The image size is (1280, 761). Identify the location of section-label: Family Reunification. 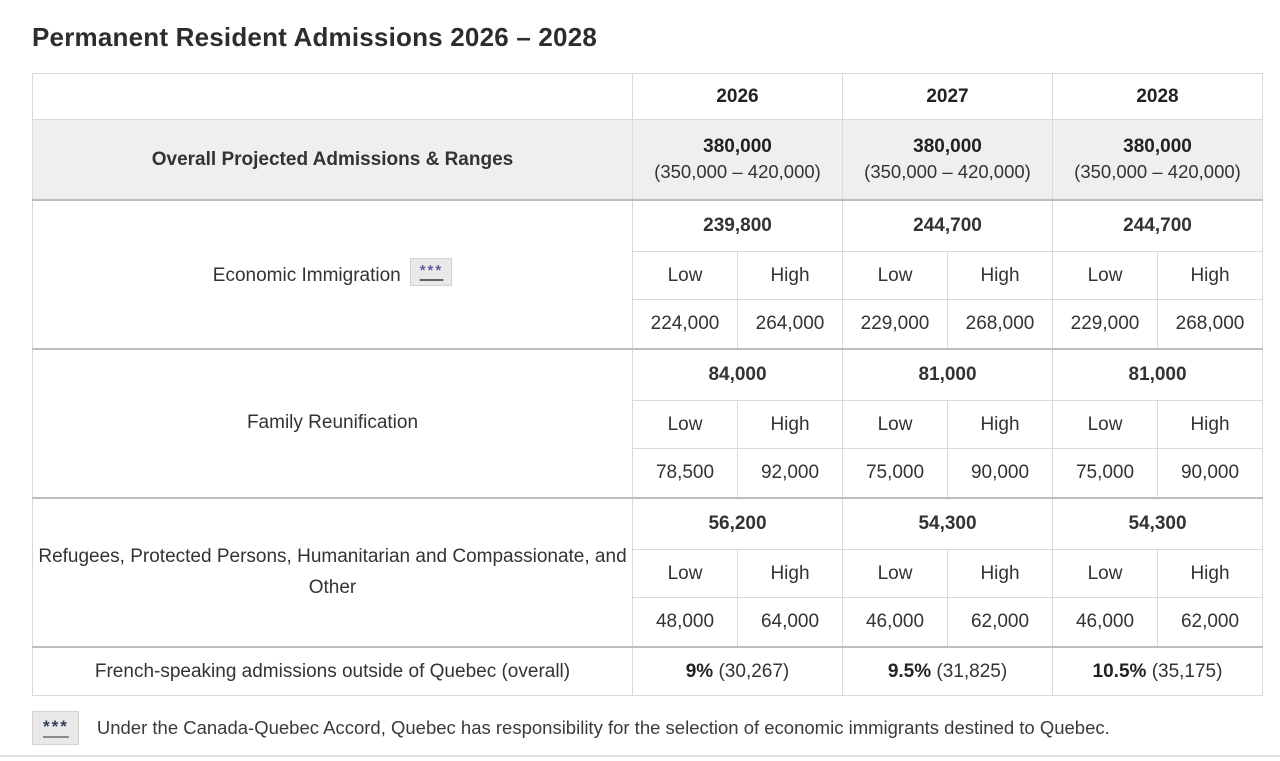
(332, 423).